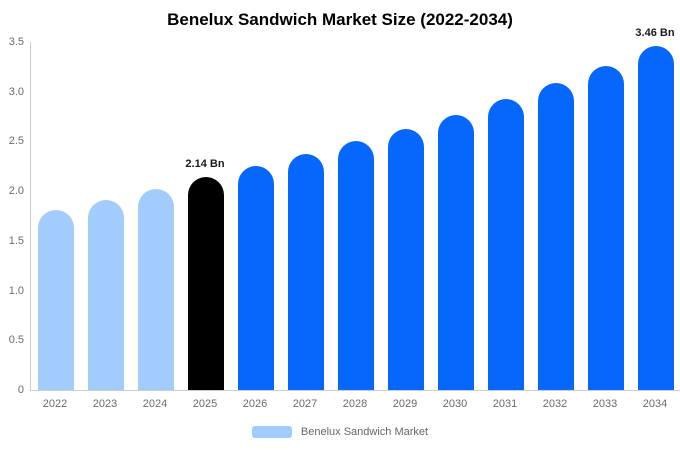 The image size is (680, 450). What do you see at coordinates (456, 252) in the screenshot?
I see `bar-2030` at bounding box center [456, 252].